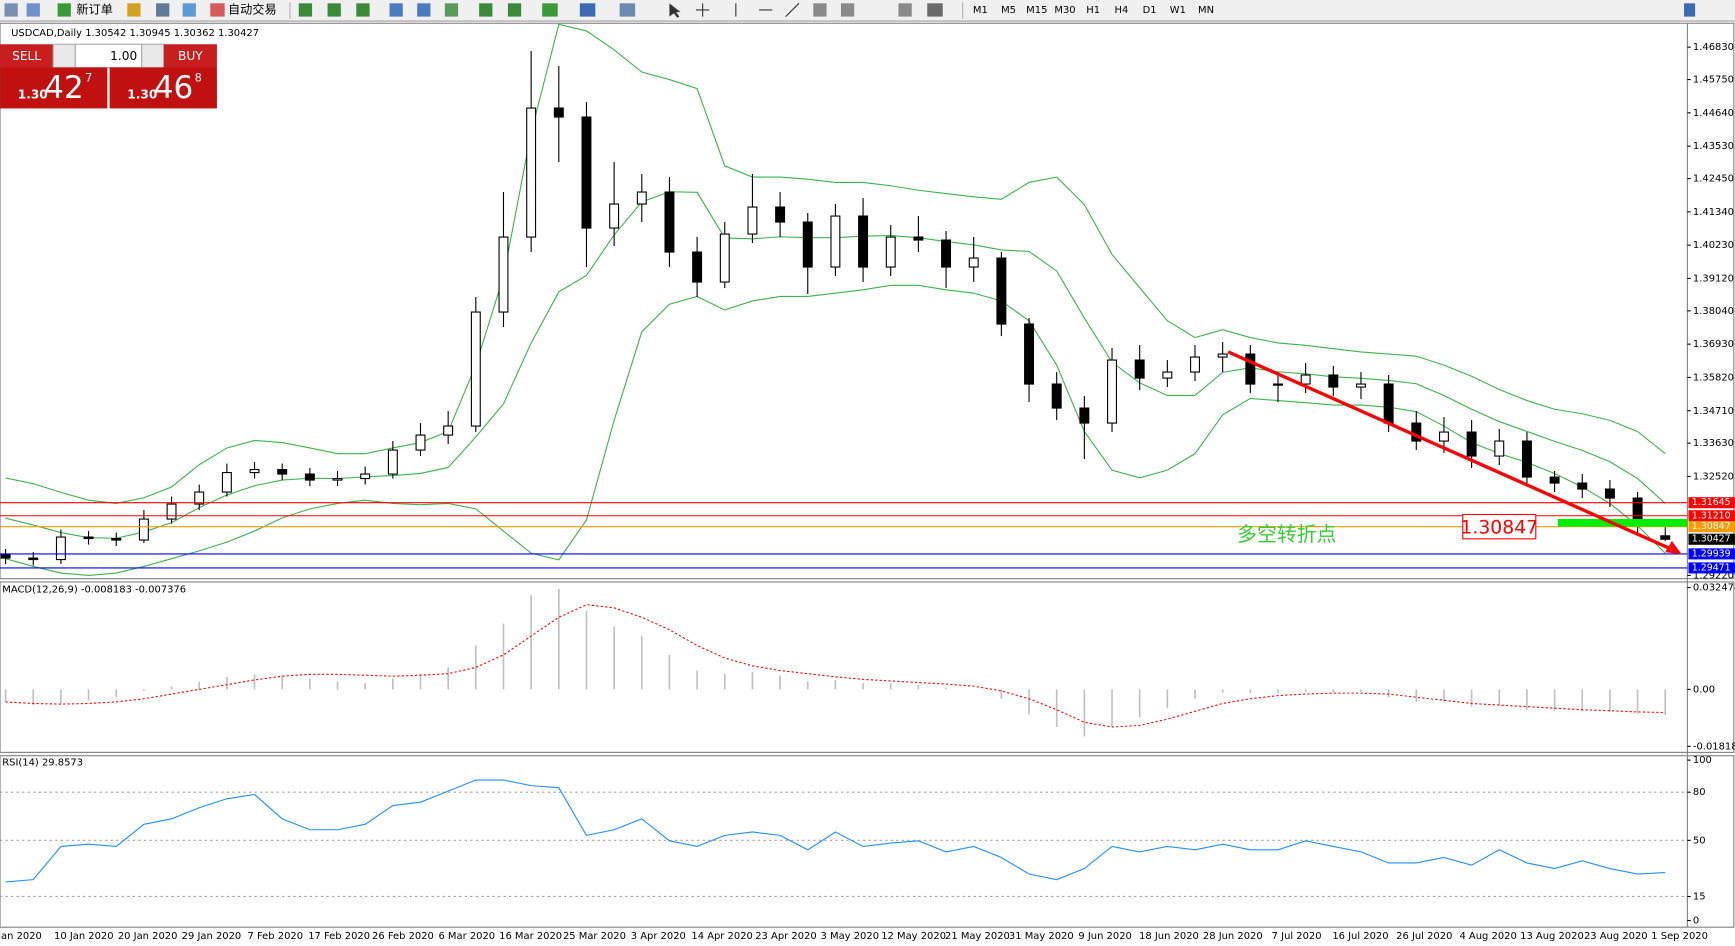  What do you see at coordinates (212, 936) in the screenshot?
I see `date-label: 29 Jan 2020` at bounding box center [212, 936].